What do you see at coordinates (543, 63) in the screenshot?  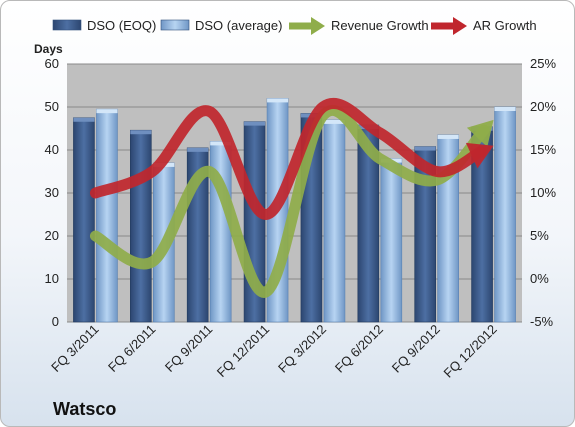 I see `y2-tick-label: 25%` at bounding box center [543, 63].